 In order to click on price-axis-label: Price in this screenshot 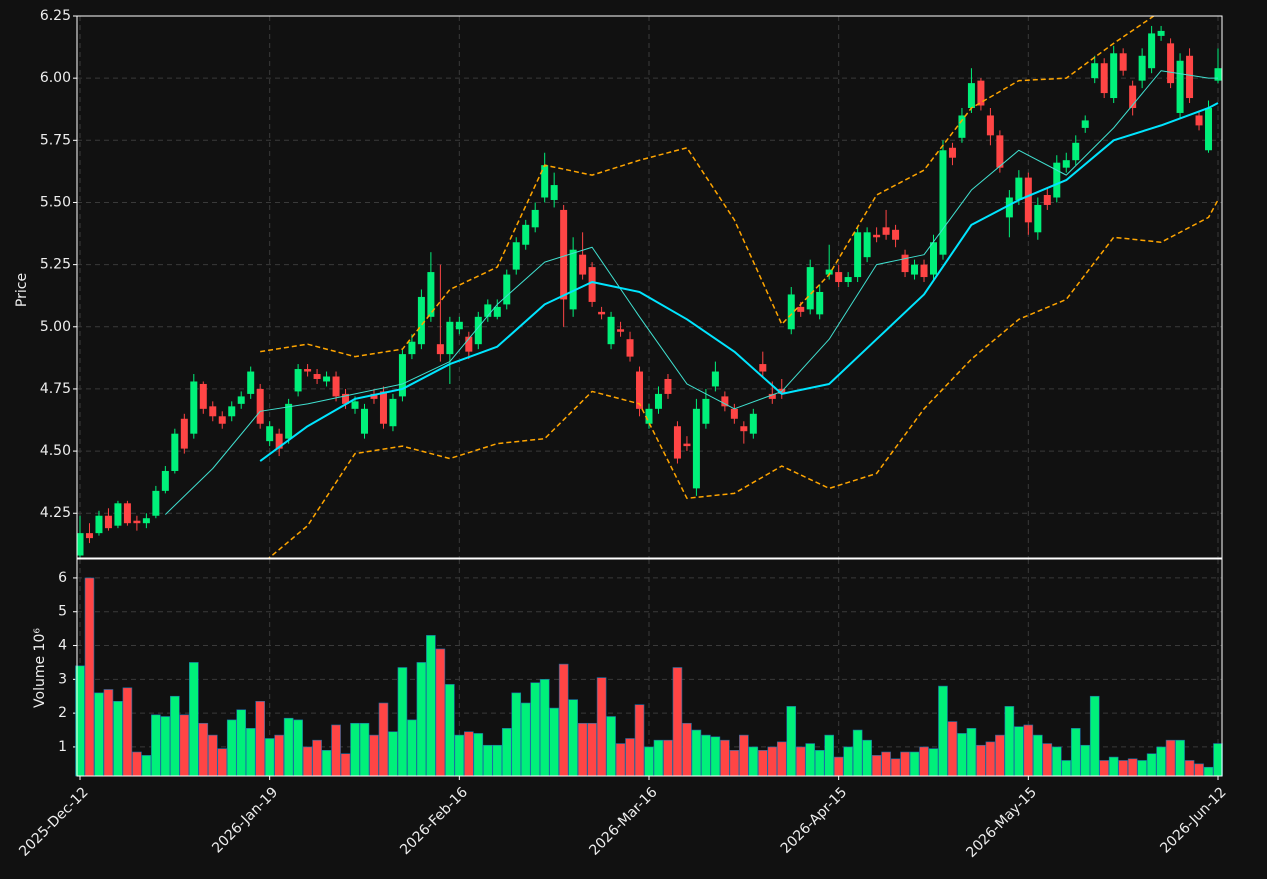, I will do `click(22, 290)`.